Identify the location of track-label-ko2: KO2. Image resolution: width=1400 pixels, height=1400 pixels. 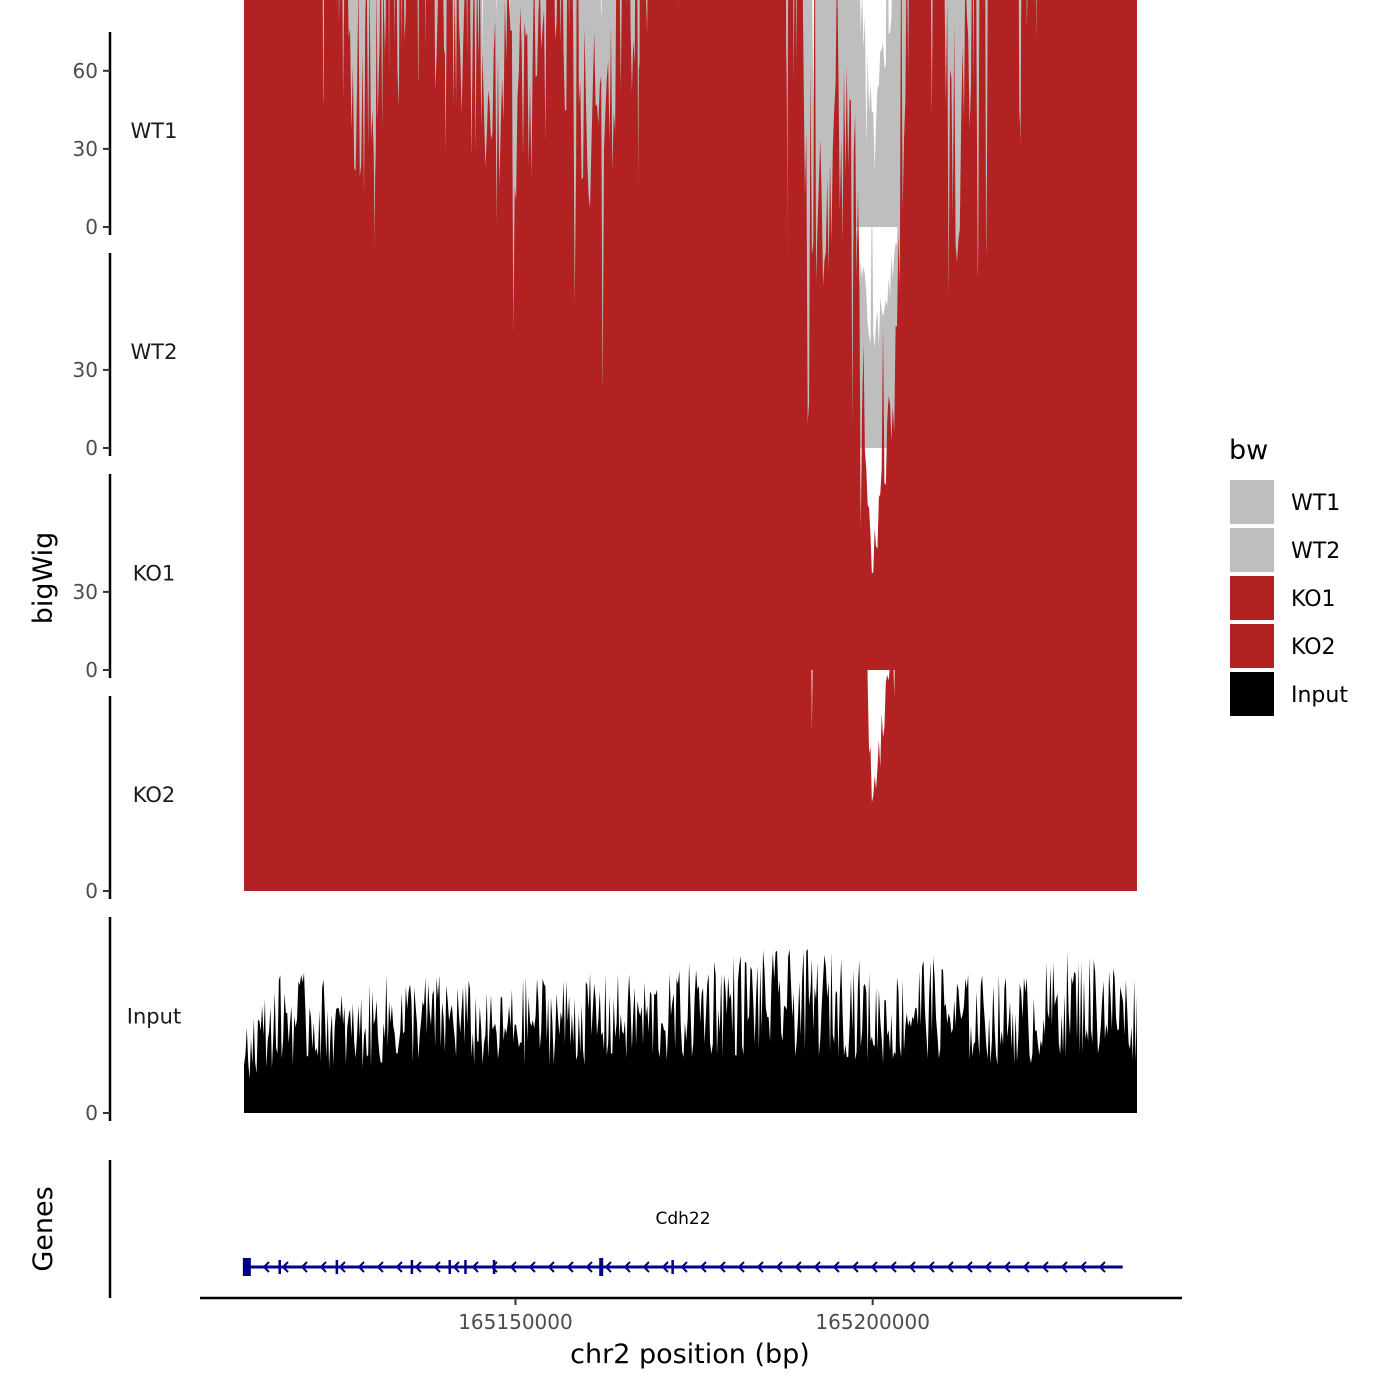
(154, 795).